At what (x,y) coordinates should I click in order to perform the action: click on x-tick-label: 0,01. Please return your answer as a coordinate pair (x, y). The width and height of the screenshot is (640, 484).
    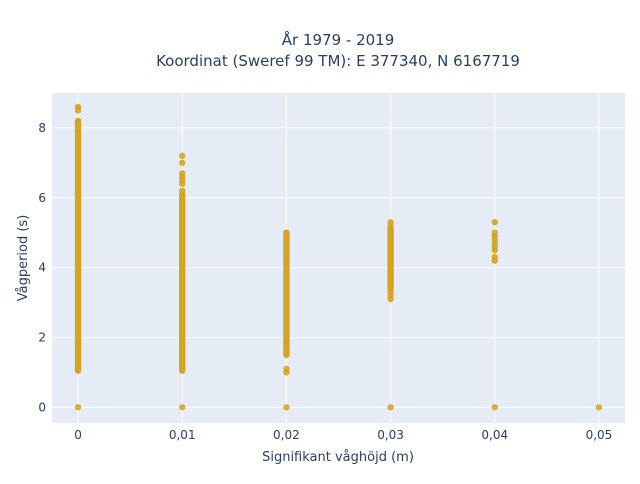
    Looking at the image, I should click on (182, 435).